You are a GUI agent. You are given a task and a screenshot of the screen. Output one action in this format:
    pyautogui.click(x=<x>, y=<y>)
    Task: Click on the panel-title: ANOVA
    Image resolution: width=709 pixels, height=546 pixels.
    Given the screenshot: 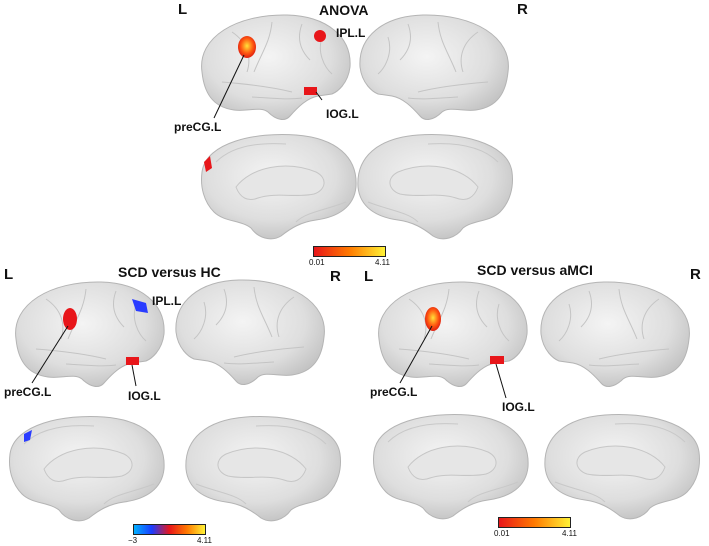 What is the action you would take?
    pyautogui.click(x=344, y=10)
    